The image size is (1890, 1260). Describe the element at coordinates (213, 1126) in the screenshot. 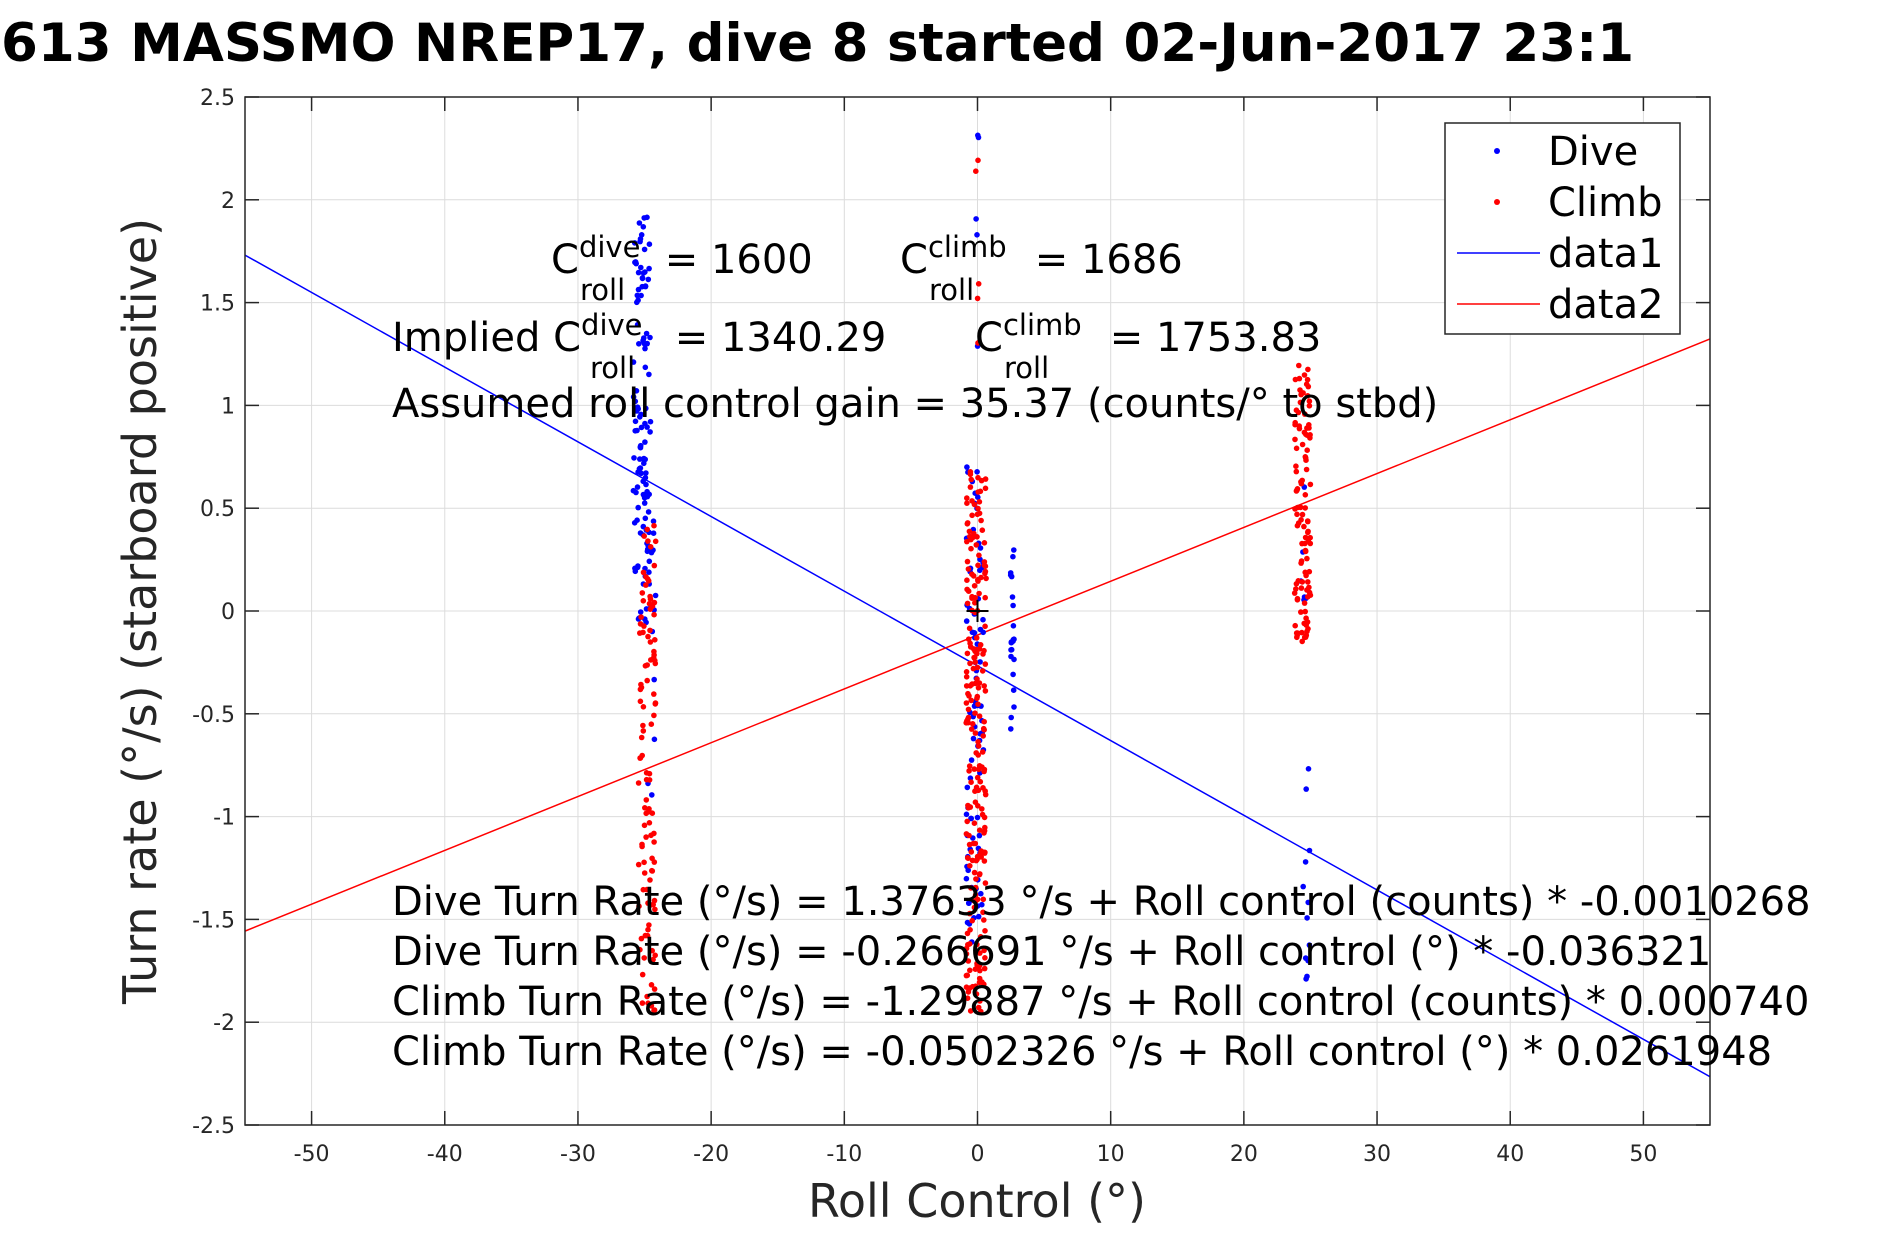

I see `y-tick-label: -2.5` at that location.